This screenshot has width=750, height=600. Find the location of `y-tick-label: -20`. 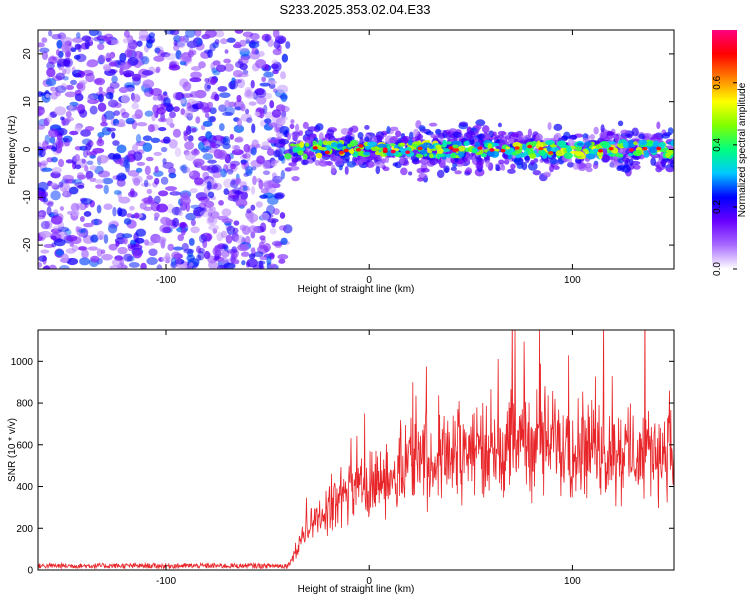

y-tick-label: -20 is located at coordinates (27, 244).